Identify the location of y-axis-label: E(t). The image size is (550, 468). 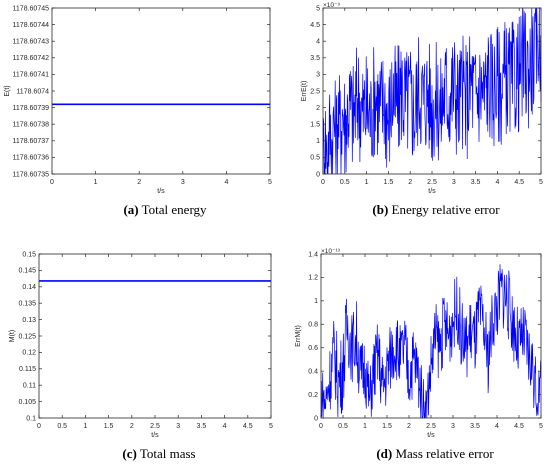
(7, 90).